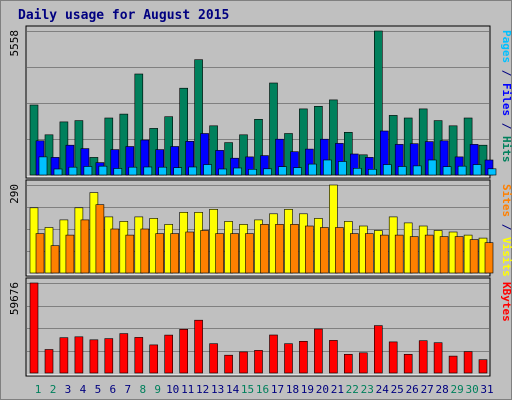 Image resolution: width=512 pixels, height=400 pixels. Describe the element at coordinates (14, 298) in the screenshot. I see `scale-label: 59676` at that location.